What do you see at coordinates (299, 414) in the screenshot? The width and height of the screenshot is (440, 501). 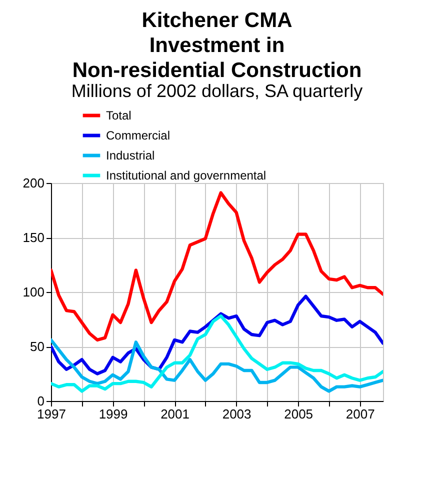 I see `x-tick-label: 2005` at bounding box center [299, 414].